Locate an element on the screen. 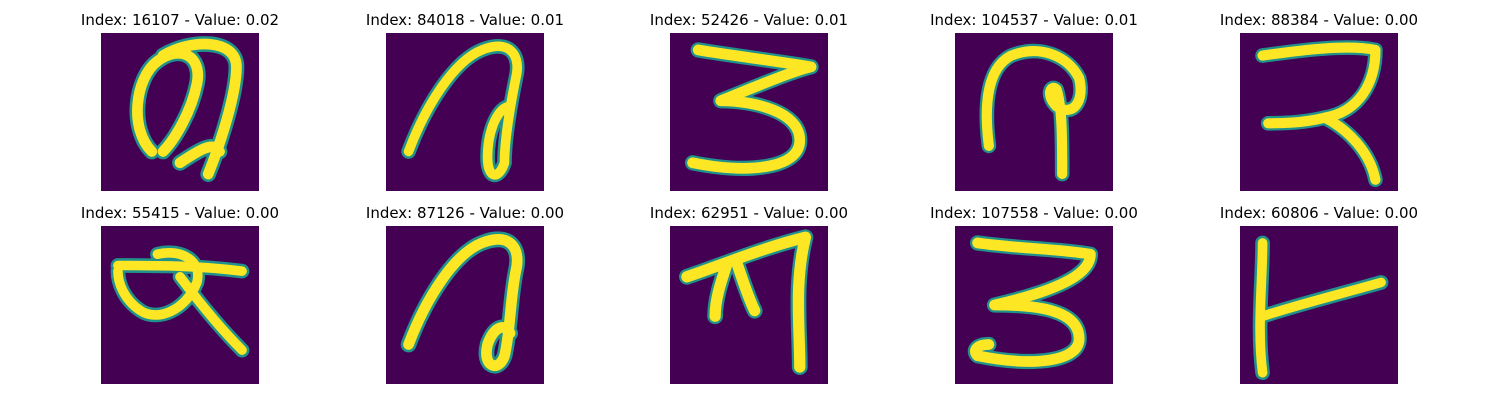 The image size is (1500, 400). panel-title: Index: 60806 - Value: 0.00 is located at coordinates (1319, 213).